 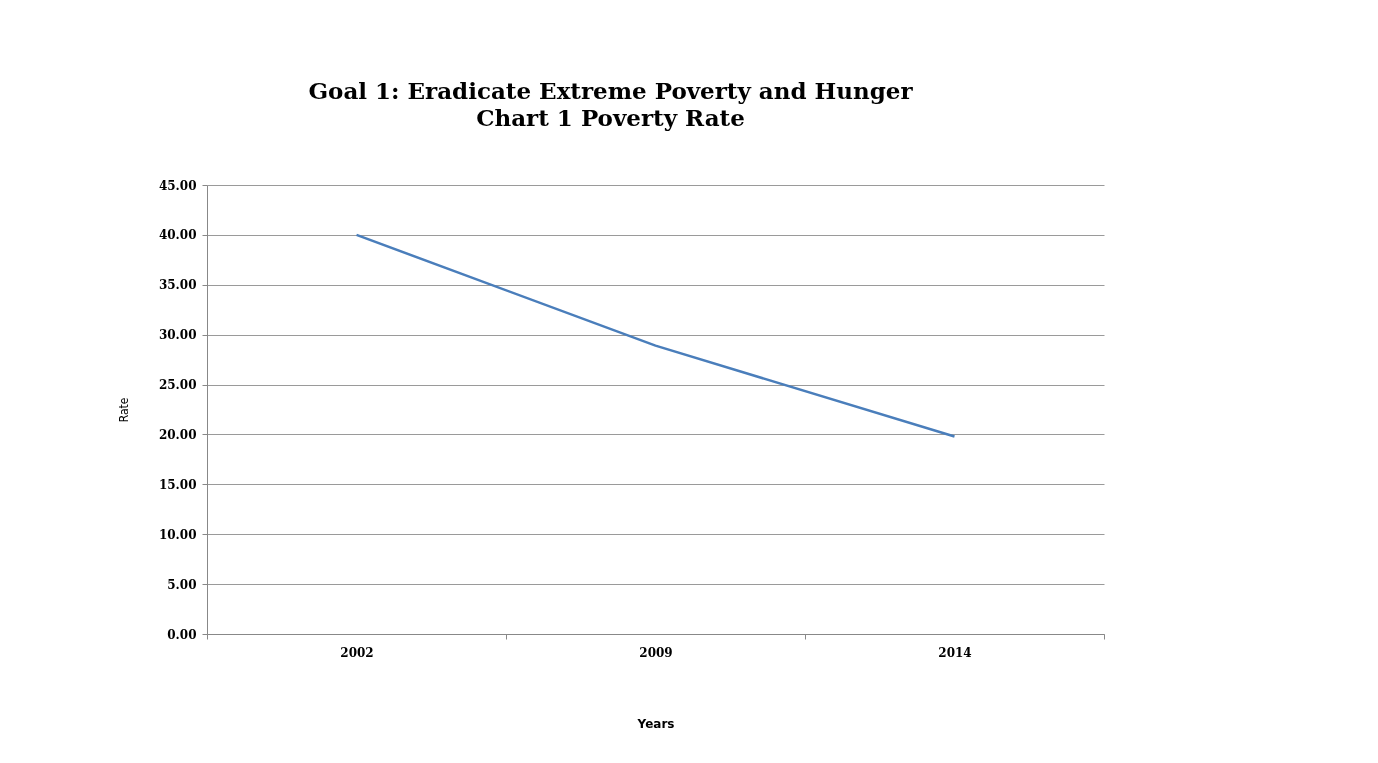 What do you see at coordinates (123, 410) in the screenshot?
I see `y-axis-title: Rate` at bounding box center [123, 410].